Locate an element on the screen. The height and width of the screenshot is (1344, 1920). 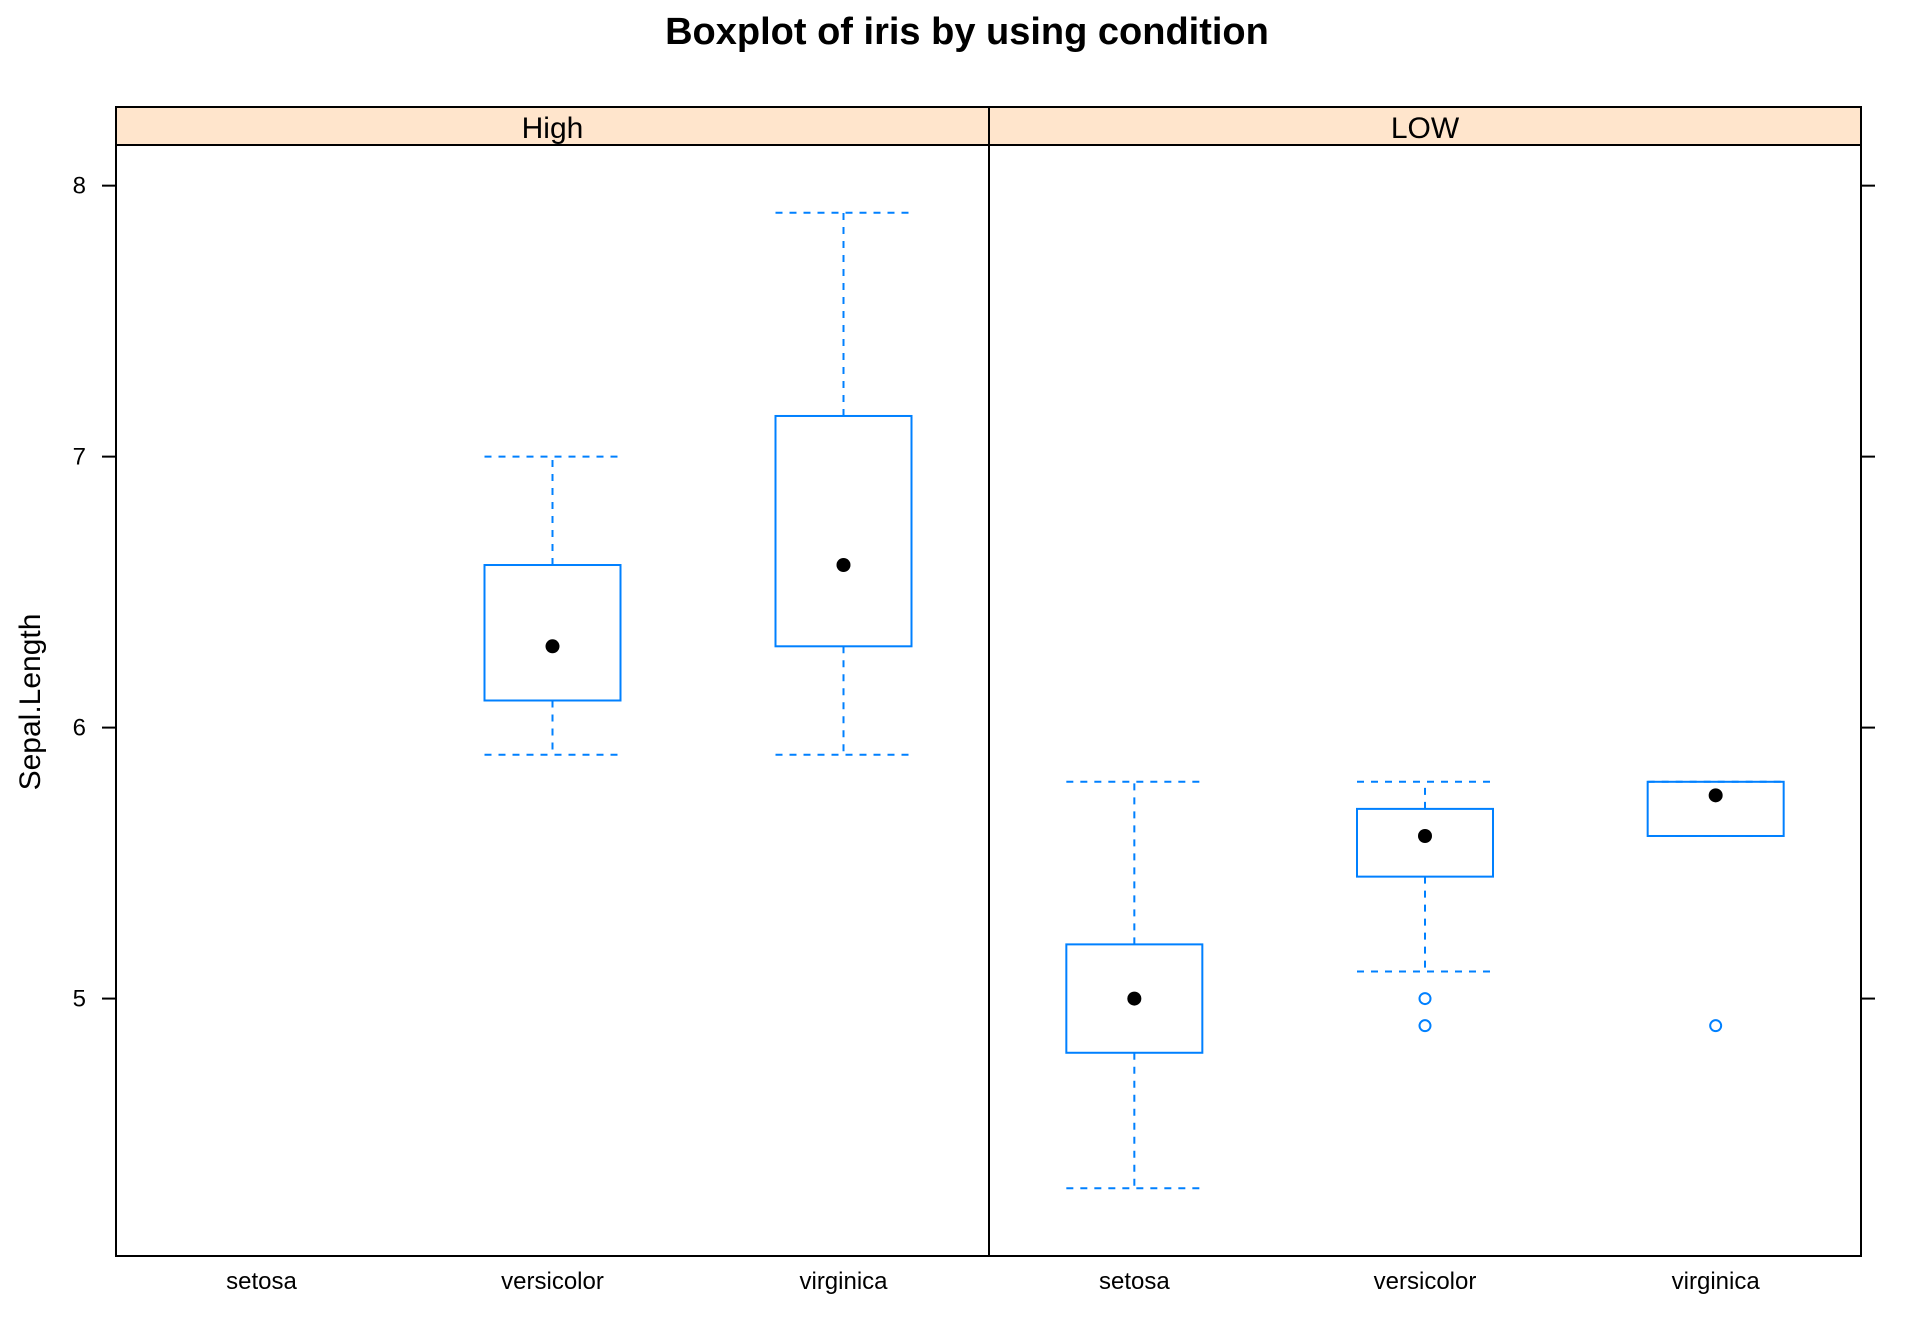
panel-strip-label: LOW is located at coordinates (1425, 128).